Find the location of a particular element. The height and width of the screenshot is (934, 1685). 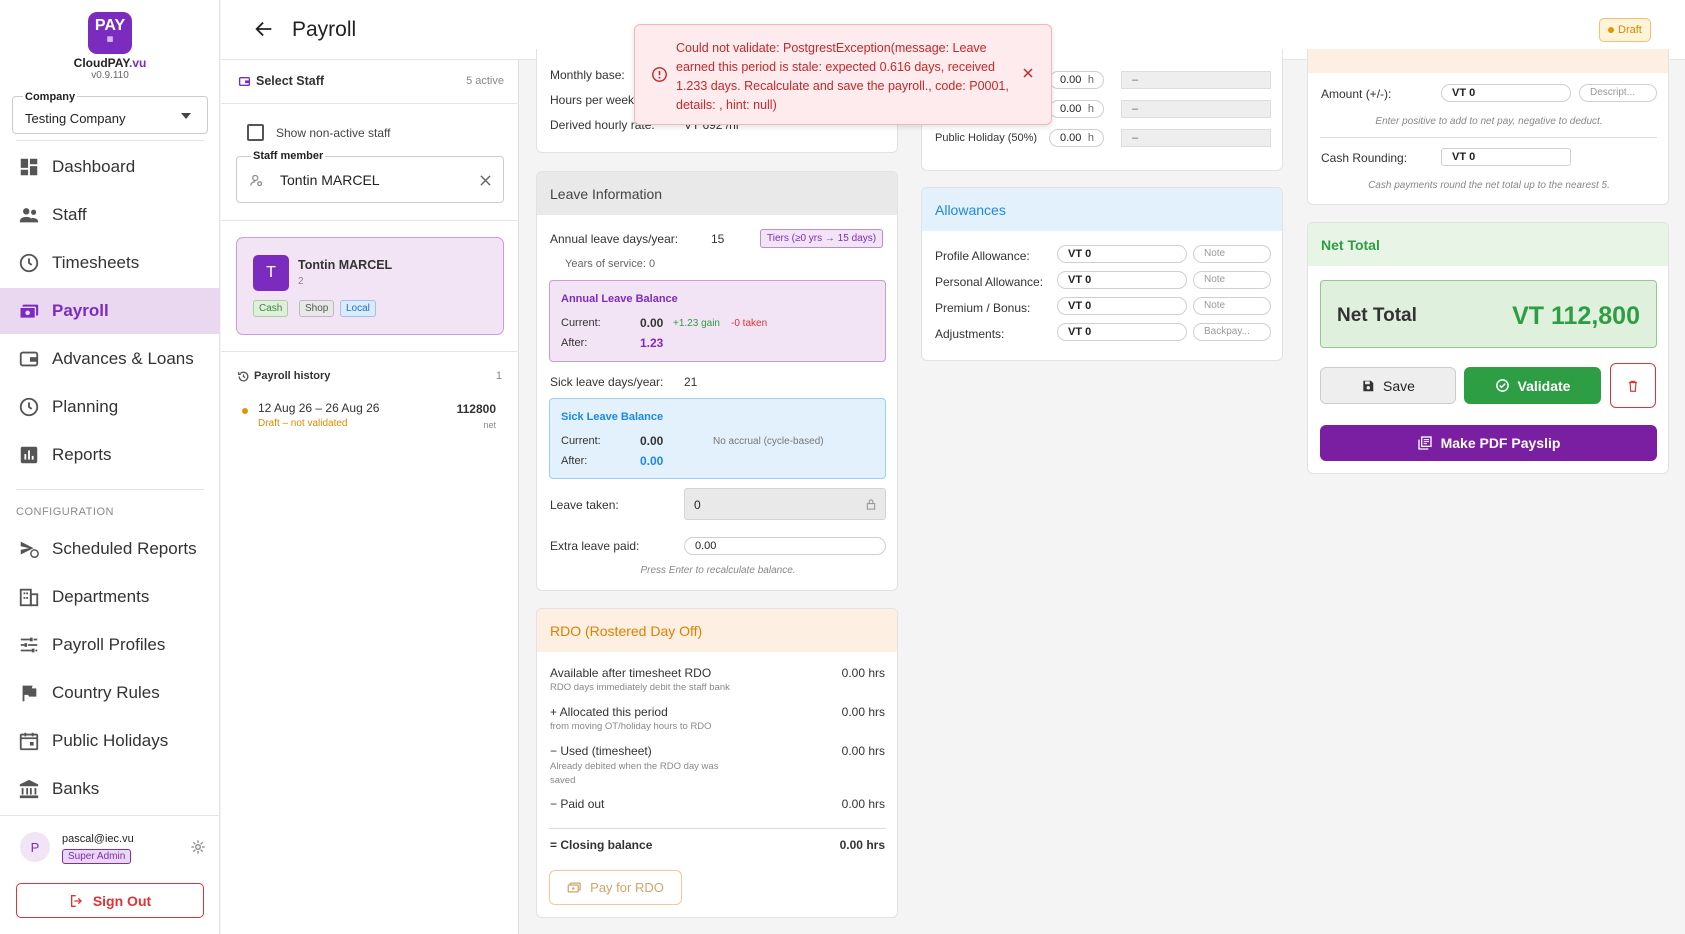

profile-allowance-note: Note is located at coordinates (1232, 254).